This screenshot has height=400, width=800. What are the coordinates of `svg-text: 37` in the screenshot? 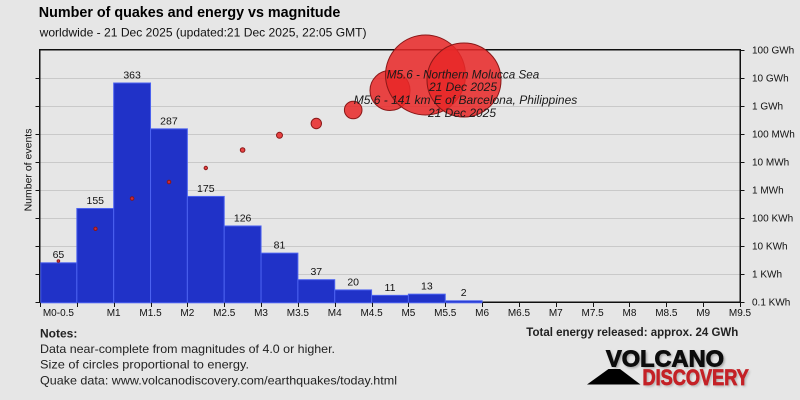 It's located at (316, 272).